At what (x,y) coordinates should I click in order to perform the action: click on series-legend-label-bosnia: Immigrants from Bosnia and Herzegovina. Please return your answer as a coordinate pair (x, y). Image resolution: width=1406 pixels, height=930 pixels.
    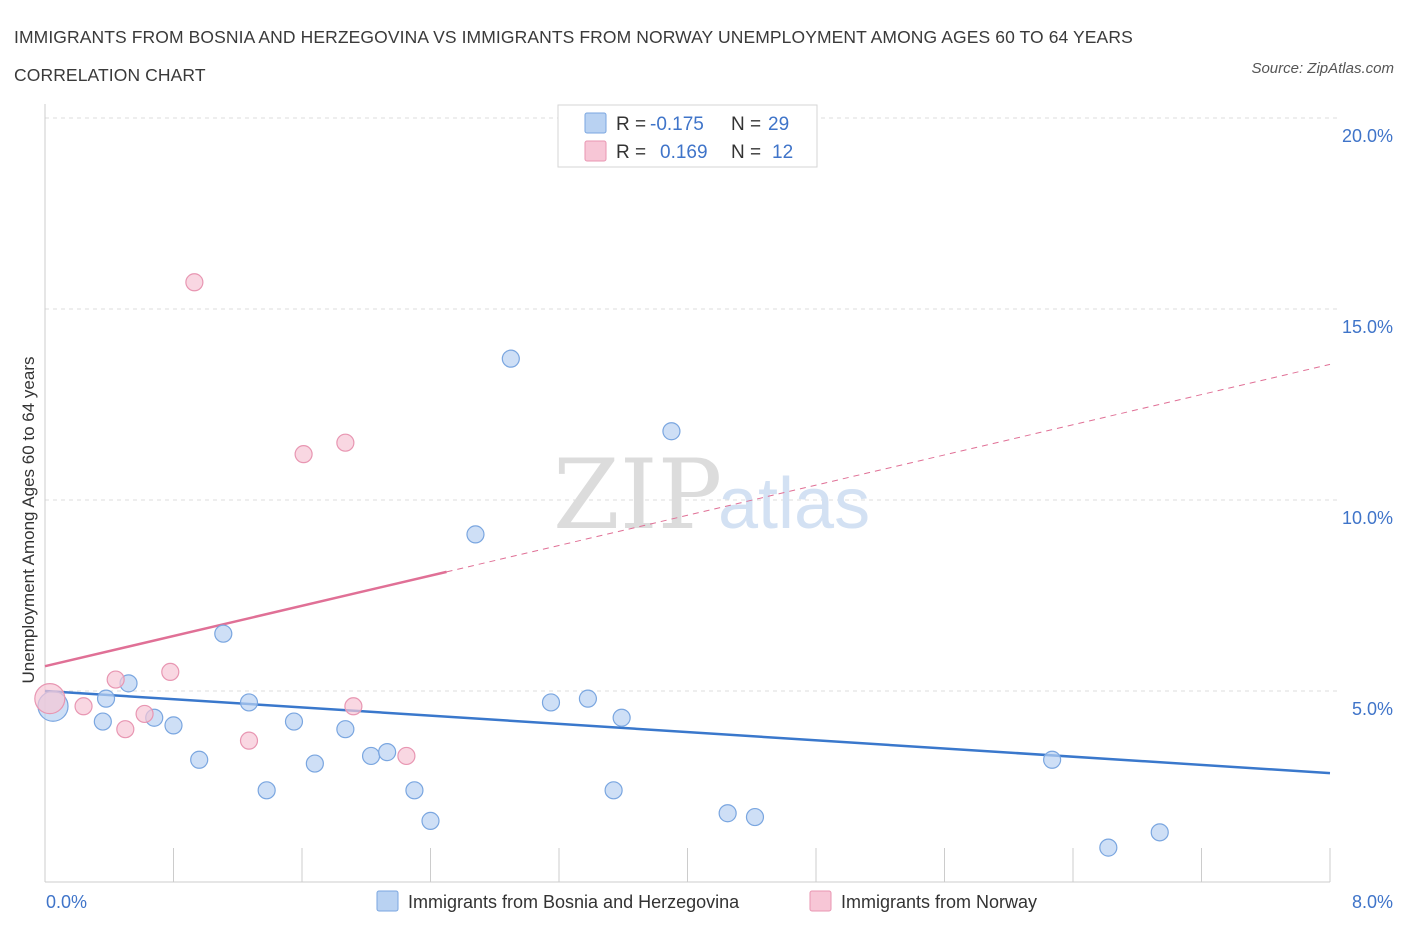
    Looking at the image, I should click on (574, 902).